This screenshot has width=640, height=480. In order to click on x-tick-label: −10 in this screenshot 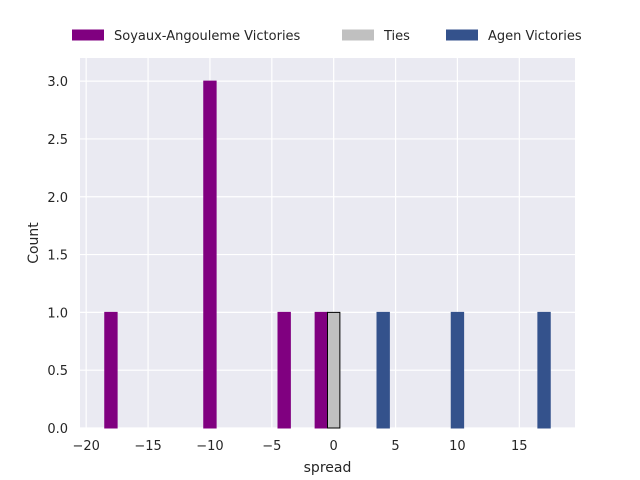, I will do `click(209, 446)`.